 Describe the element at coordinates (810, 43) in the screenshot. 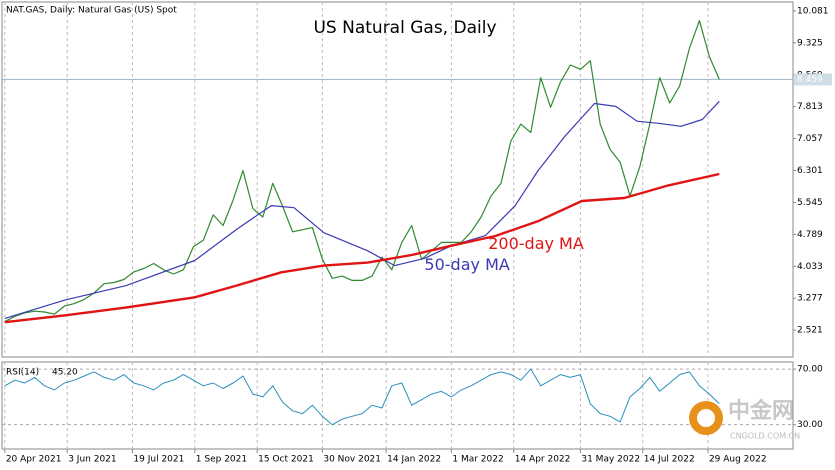

I see `y-tick-label: 9.325` at that location.